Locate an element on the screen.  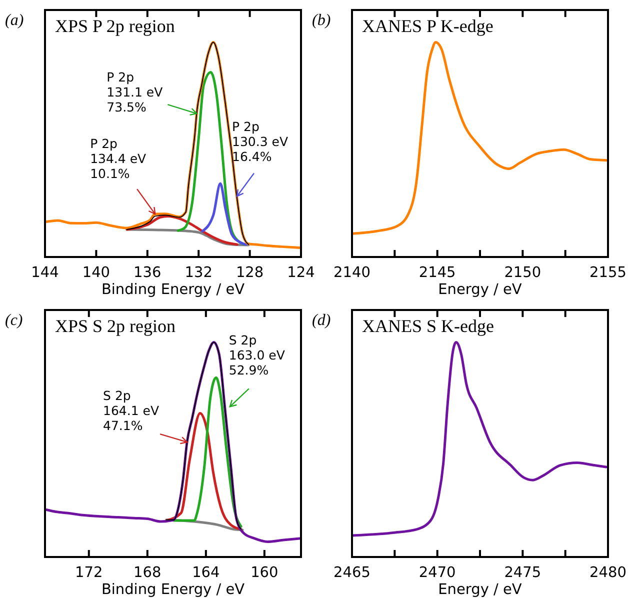
x-tick-label: 164 is located at coordinates (206, 573).